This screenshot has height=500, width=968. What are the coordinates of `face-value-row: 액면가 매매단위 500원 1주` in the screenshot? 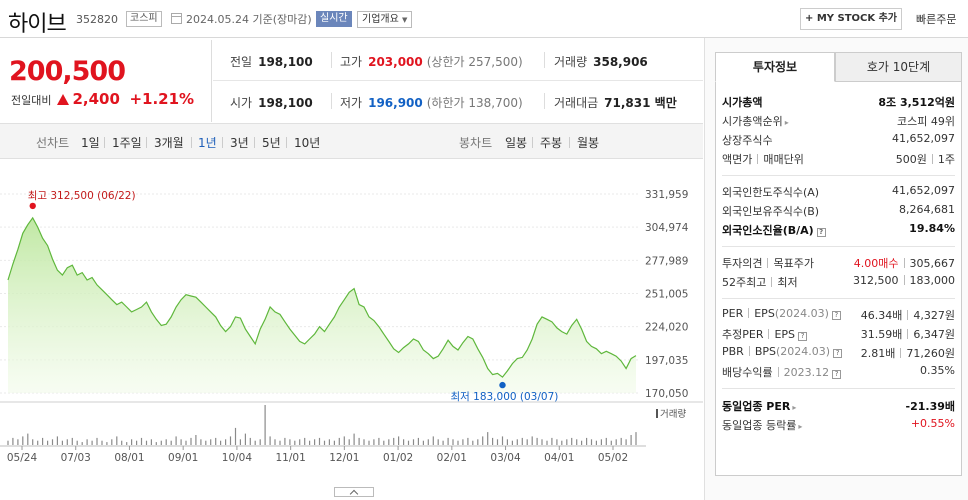 It's located at (838, 159).